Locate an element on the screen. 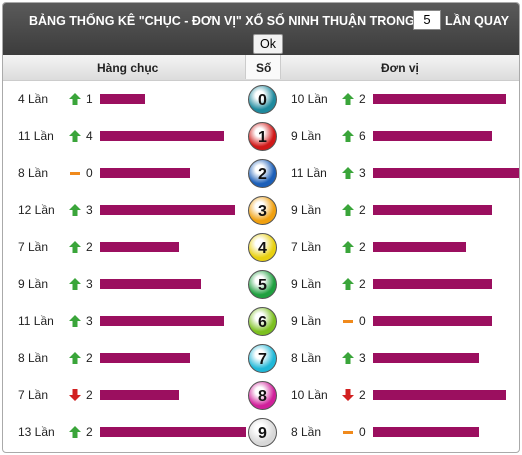  stat-row: 11 Lần 3 6 9 Lần 0 is located at coordinates (261, 321).